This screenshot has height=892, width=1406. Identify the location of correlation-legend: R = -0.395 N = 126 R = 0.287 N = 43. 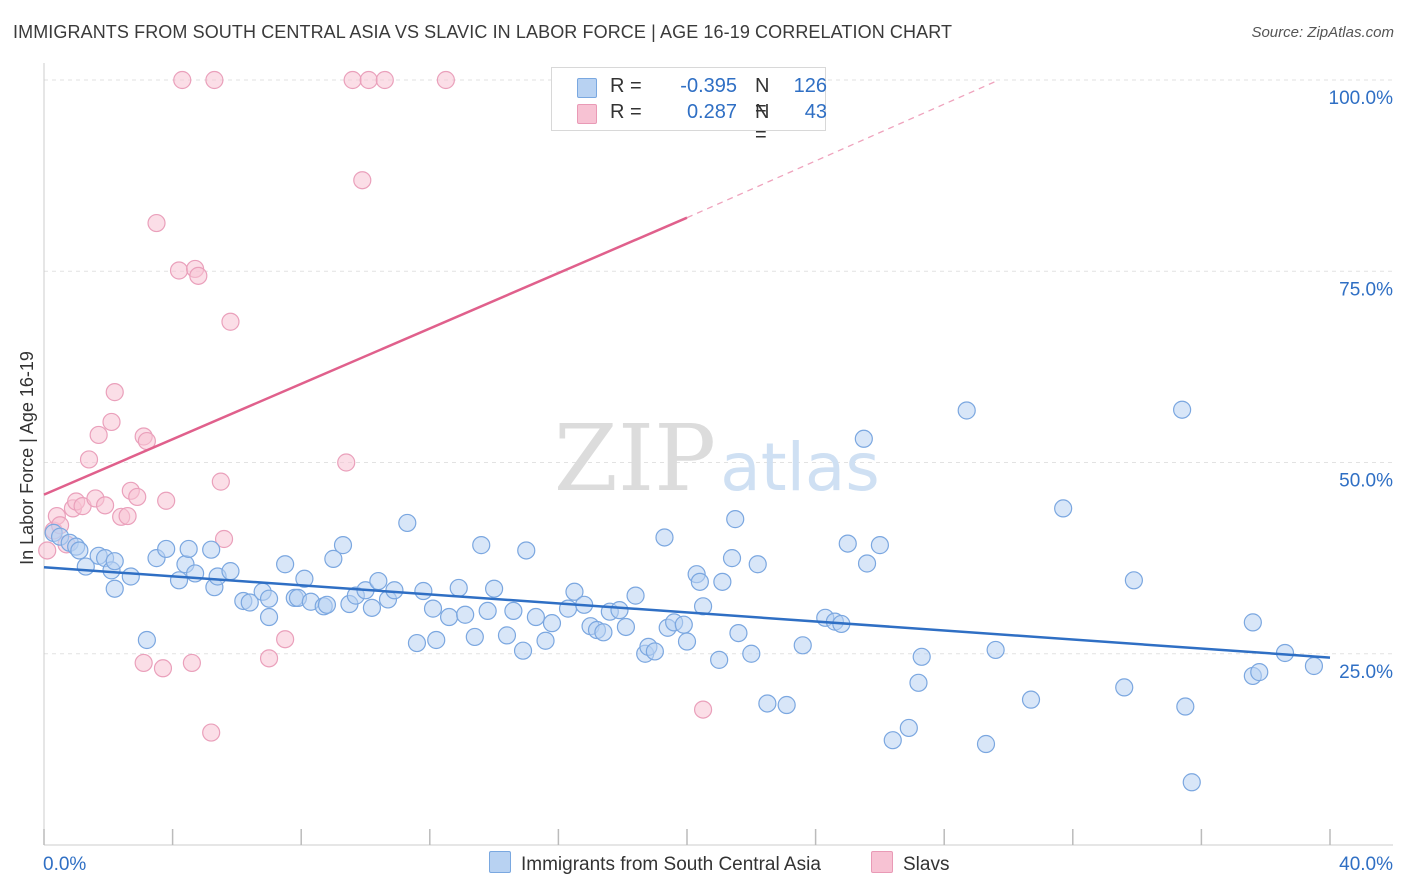
(689, 106).